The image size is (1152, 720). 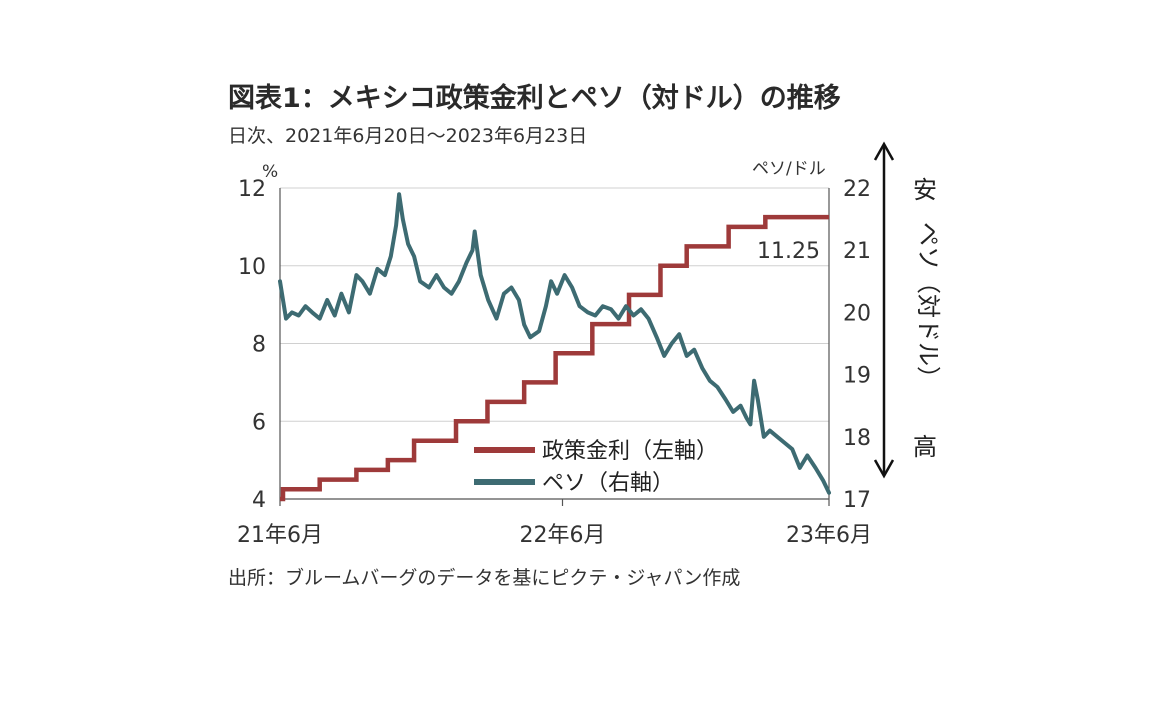 What do you see at coordinates (596, 467) in the screenshot?
I see `legend: 政策金利（左軸） ペソ（右軸）` at bounding box center [596, 467].